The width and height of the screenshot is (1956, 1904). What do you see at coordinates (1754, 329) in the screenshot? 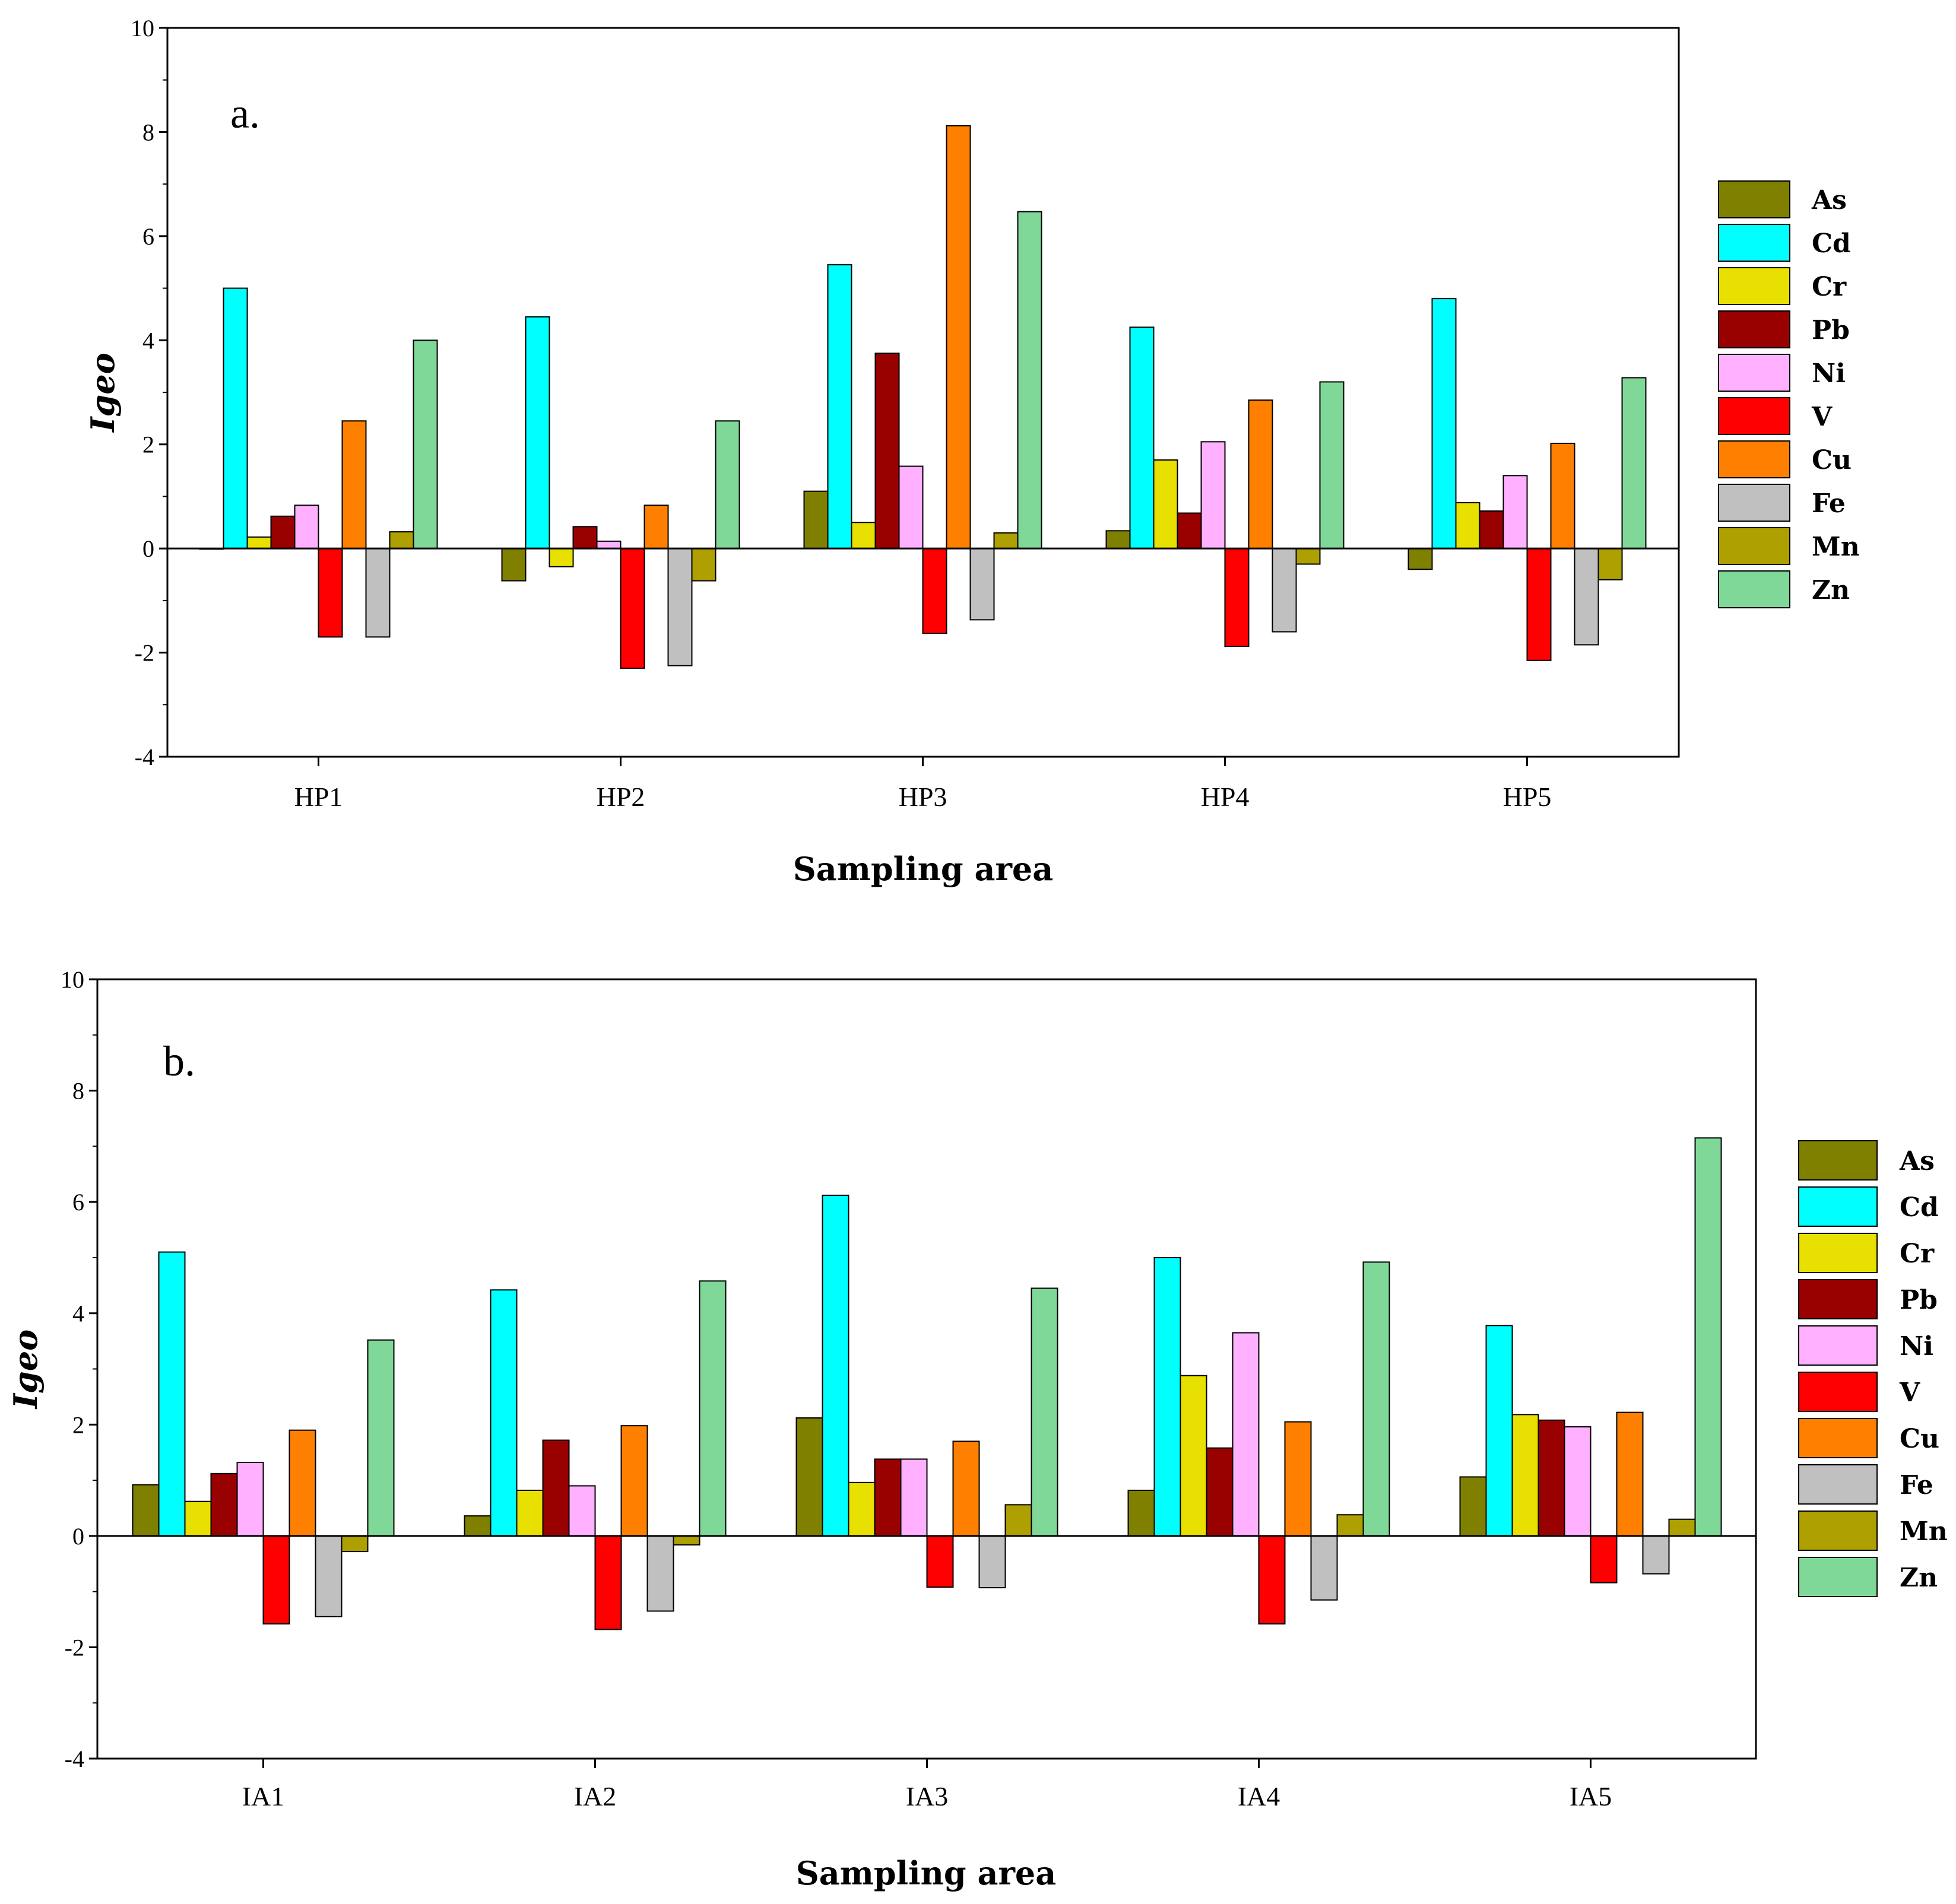
I see `legend-swatch-pb` at bounding box center [1754, 329].